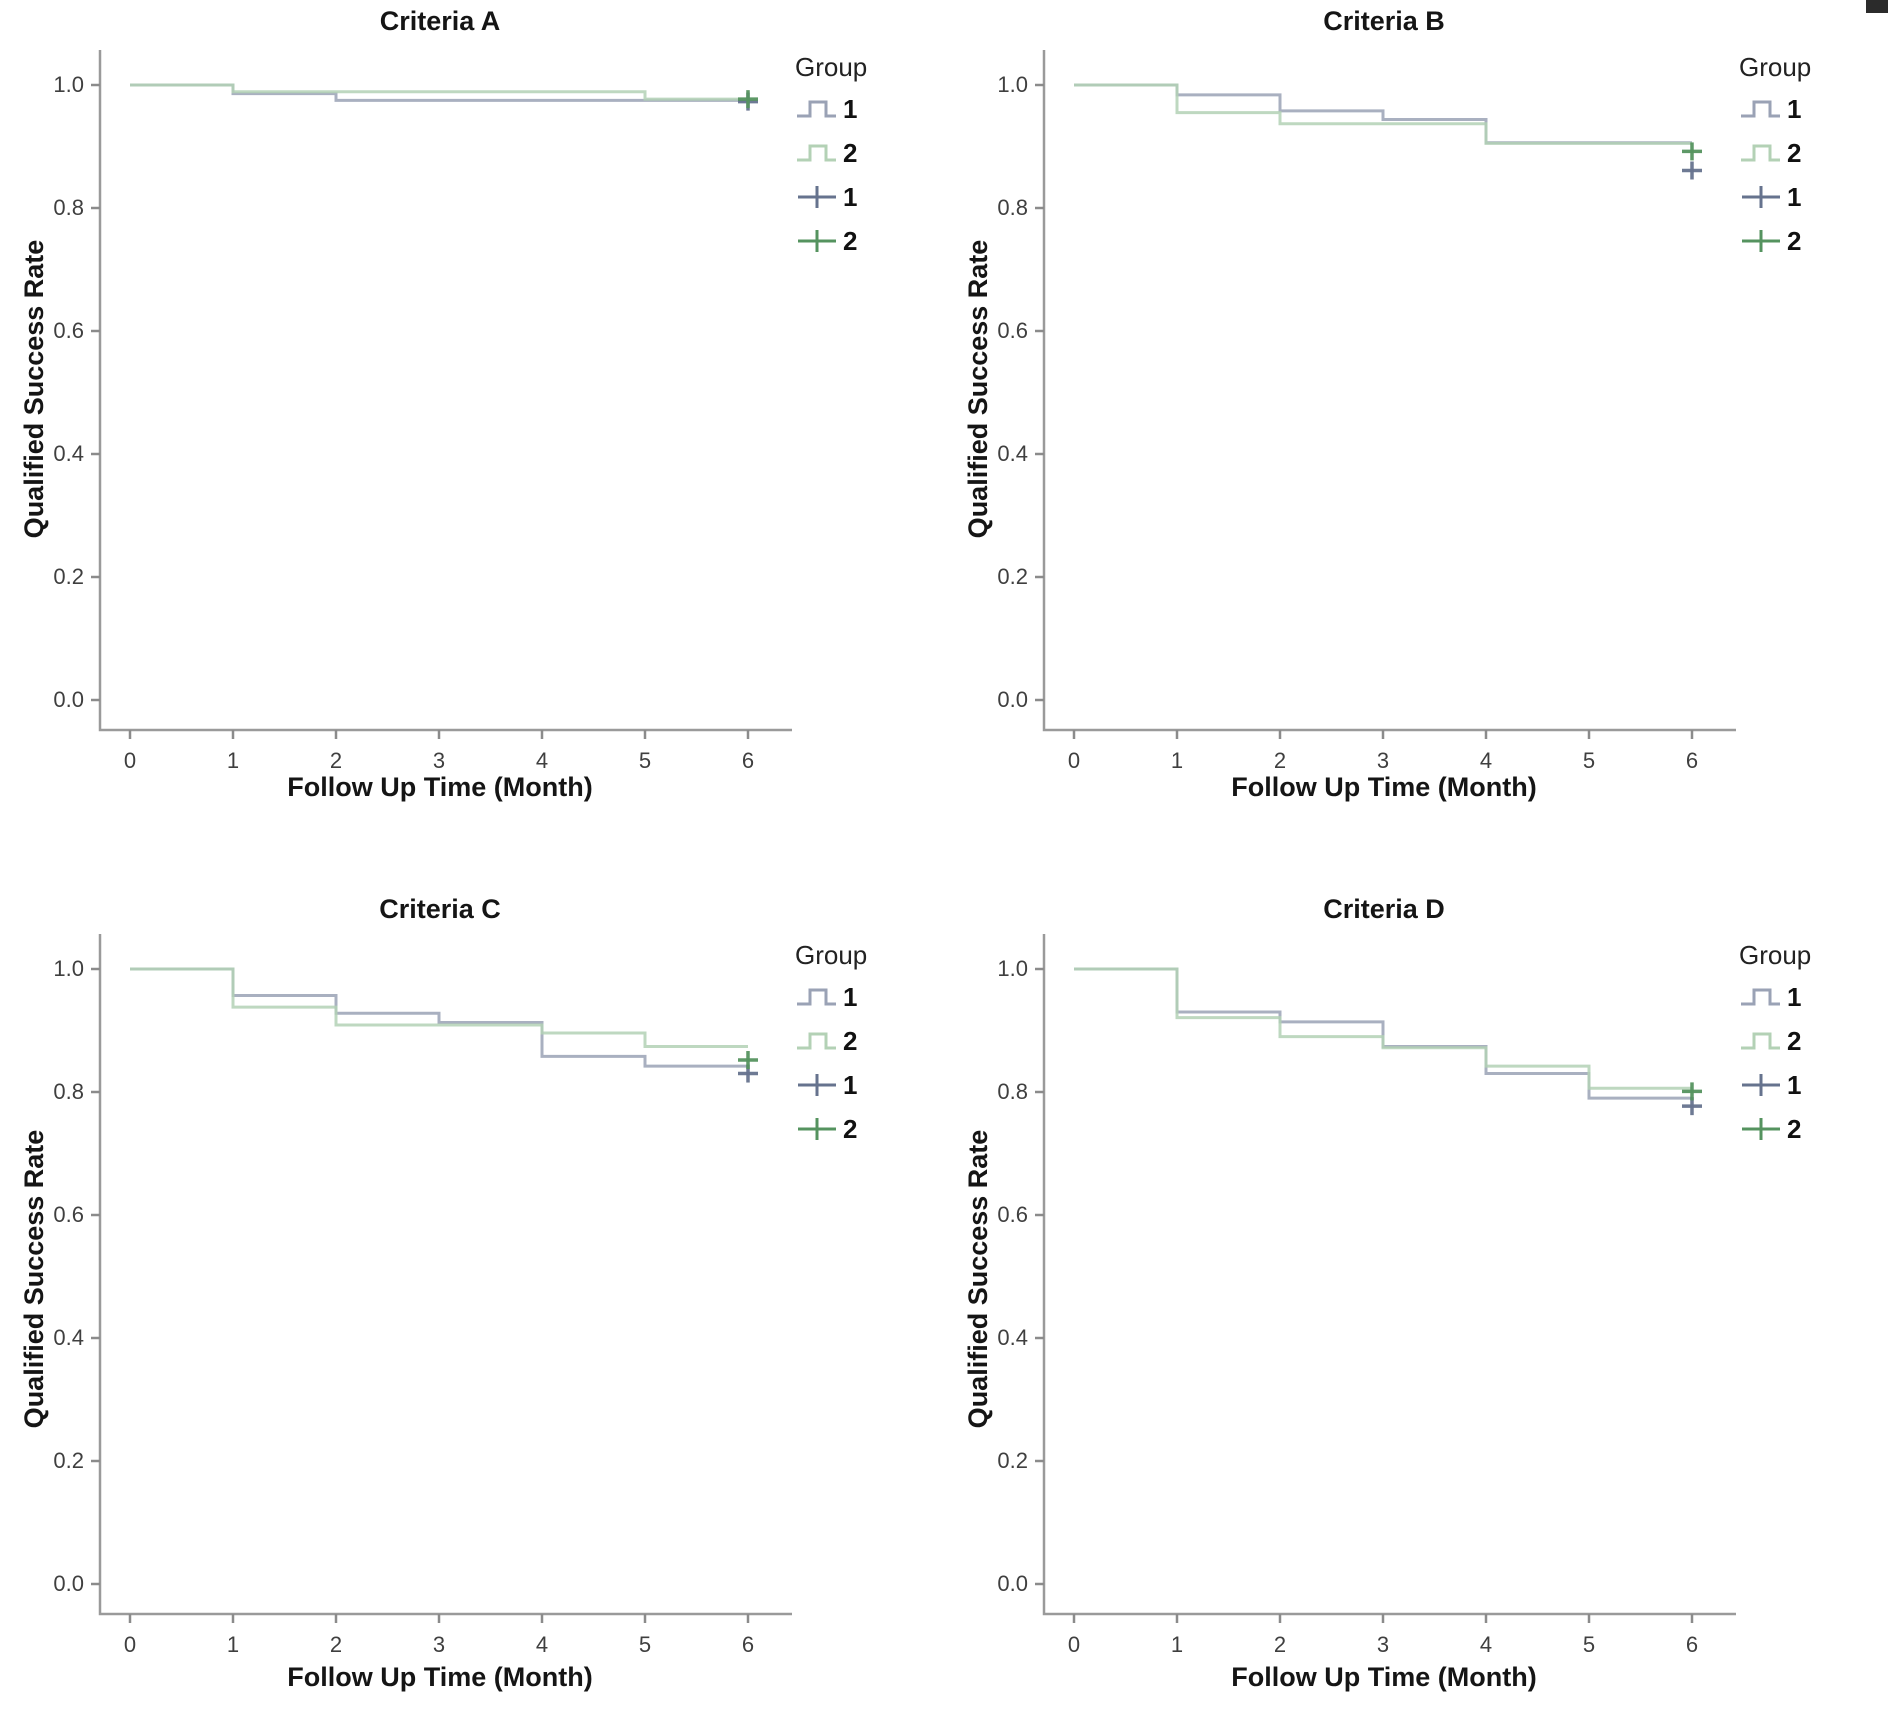  What do you see at coordinates (1384, 21) in the screenshot?
I see `panel-title: Criteria B` at bounding box center [1384, 21].